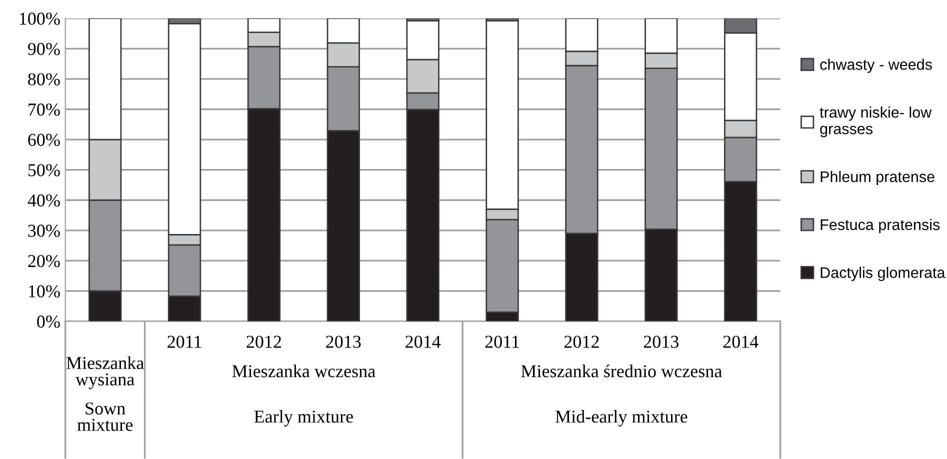 Image resolution: width=947 pixels, height=459 pixels. What do you see at coordinates (105, 416) in the screenshot?
I see `text: Sown mixture` at bounding box center [105, 416].